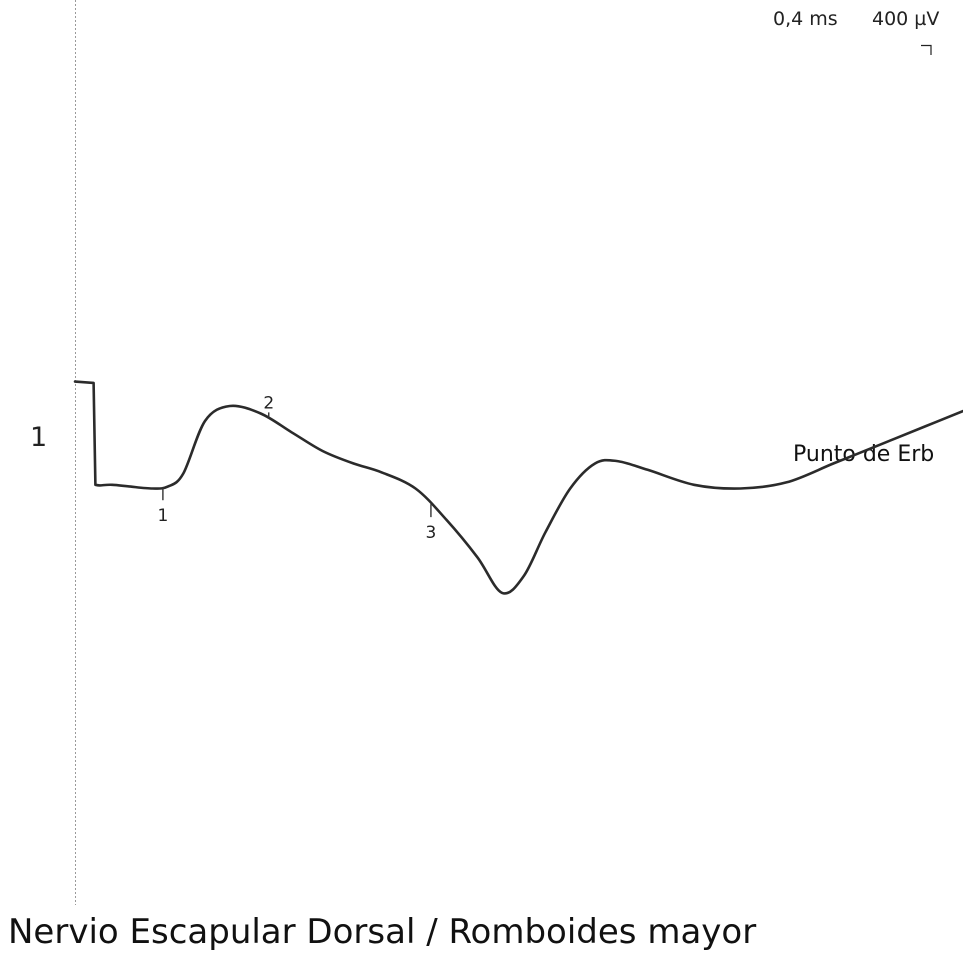 The width and height of the screenshot is (963, 963). What do you see at coordinates (296, 468) in the screenshot?
I see `latency-markers: 1 2 3` at bounding box center [296, 468].